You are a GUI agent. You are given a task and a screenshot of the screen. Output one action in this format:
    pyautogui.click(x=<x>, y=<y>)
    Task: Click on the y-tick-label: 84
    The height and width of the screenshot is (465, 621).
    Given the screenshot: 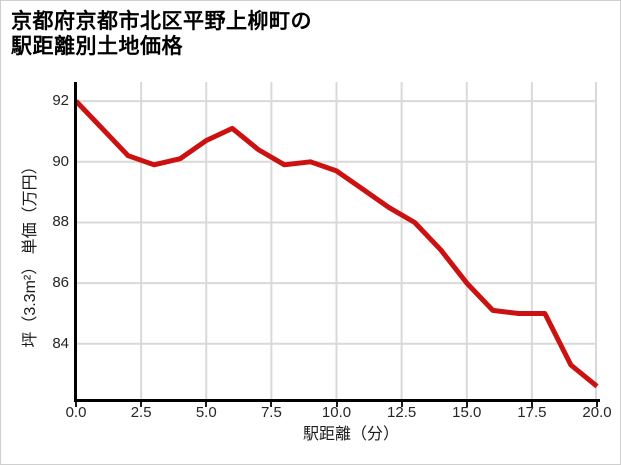 What is the action you would take?
    pyautogui.click(x=60, y=343)
    